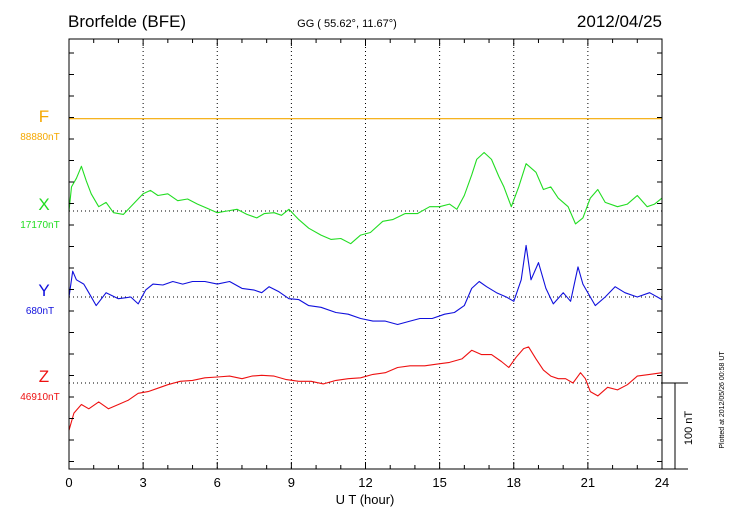  I want to click on baseline-value-x: 17170nT, so click(39, 225).